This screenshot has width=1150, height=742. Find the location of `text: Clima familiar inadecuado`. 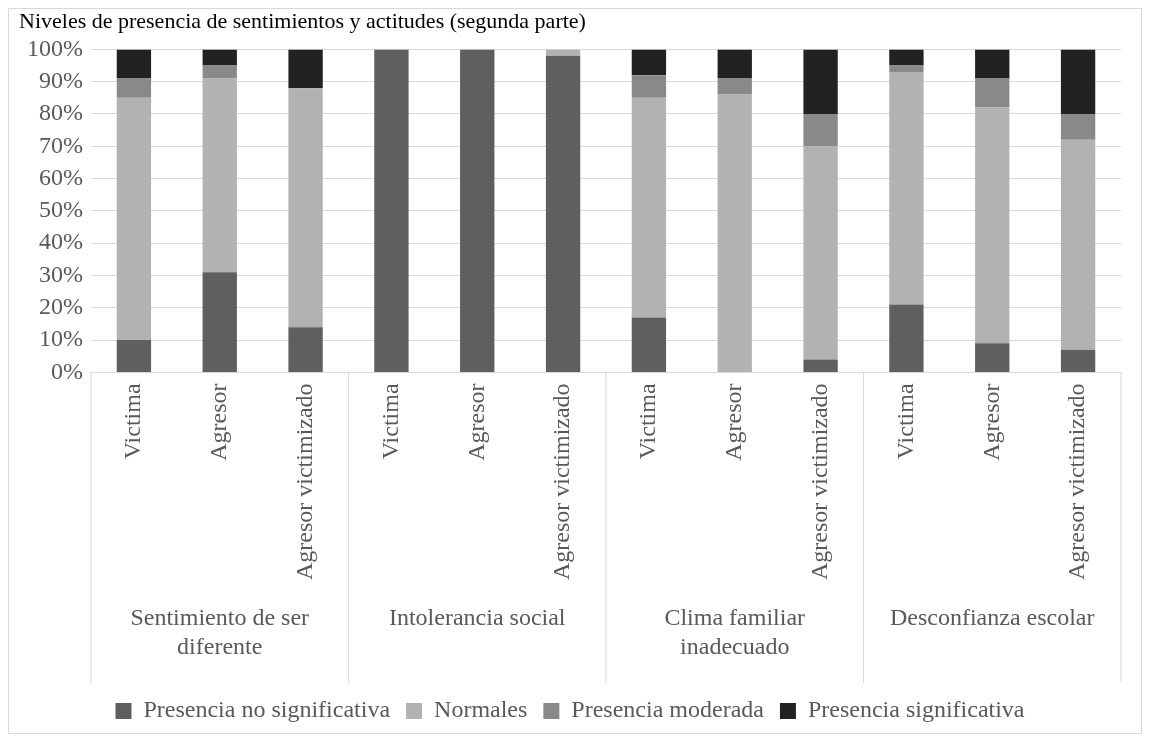

text: Clima familiar inadecuado is located at coordinates (735, 632).